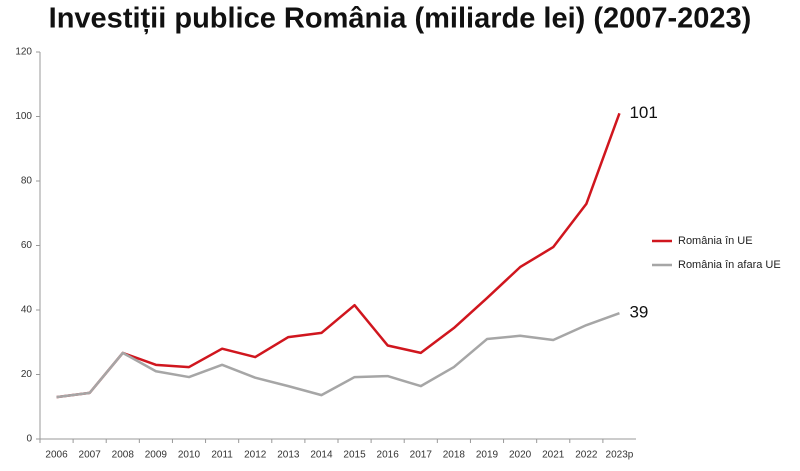  Describe the element at coordinates (27, 310) in the screenshot. I see `y-tick-label: 40` at that location.